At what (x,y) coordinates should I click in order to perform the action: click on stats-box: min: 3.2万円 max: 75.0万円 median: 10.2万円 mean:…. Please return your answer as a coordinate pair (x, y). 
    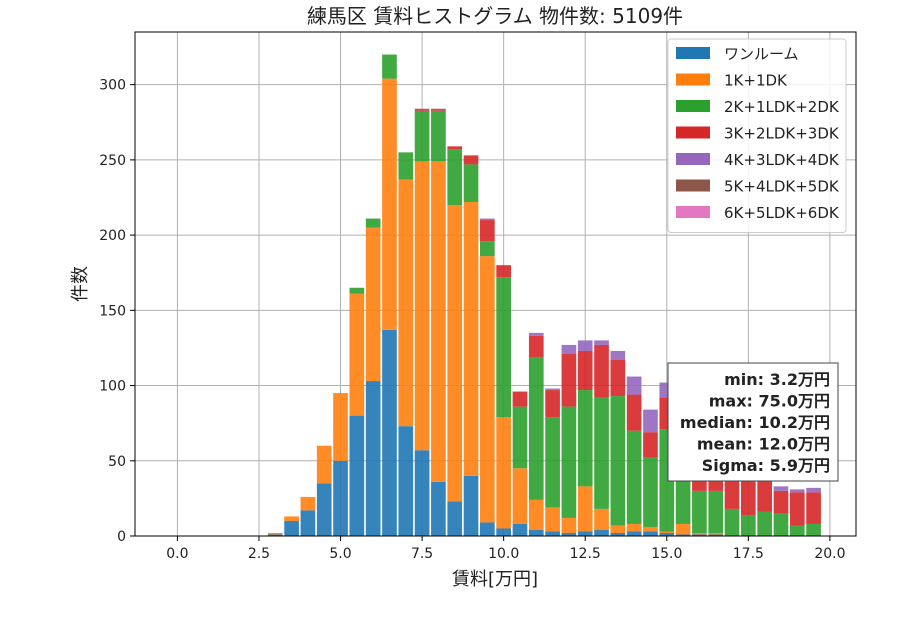
    Looking at the image, I should click on (753, 422).